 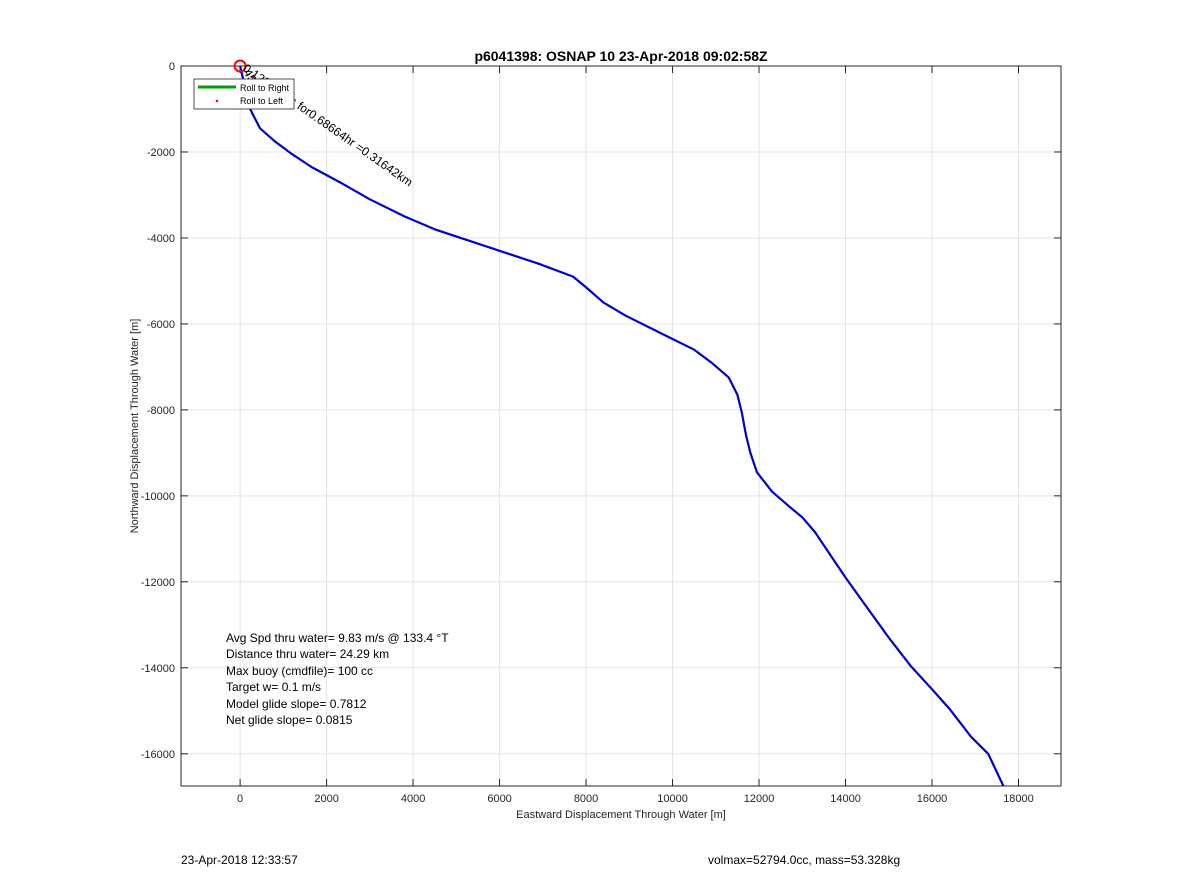 What do you see at coordinates (337, 638) in the screenshot?
I see `stat-avg-speed: Avg Spd thru water= 9.83 m/s @ 133.4 °T` at bounding box center [337, 638].